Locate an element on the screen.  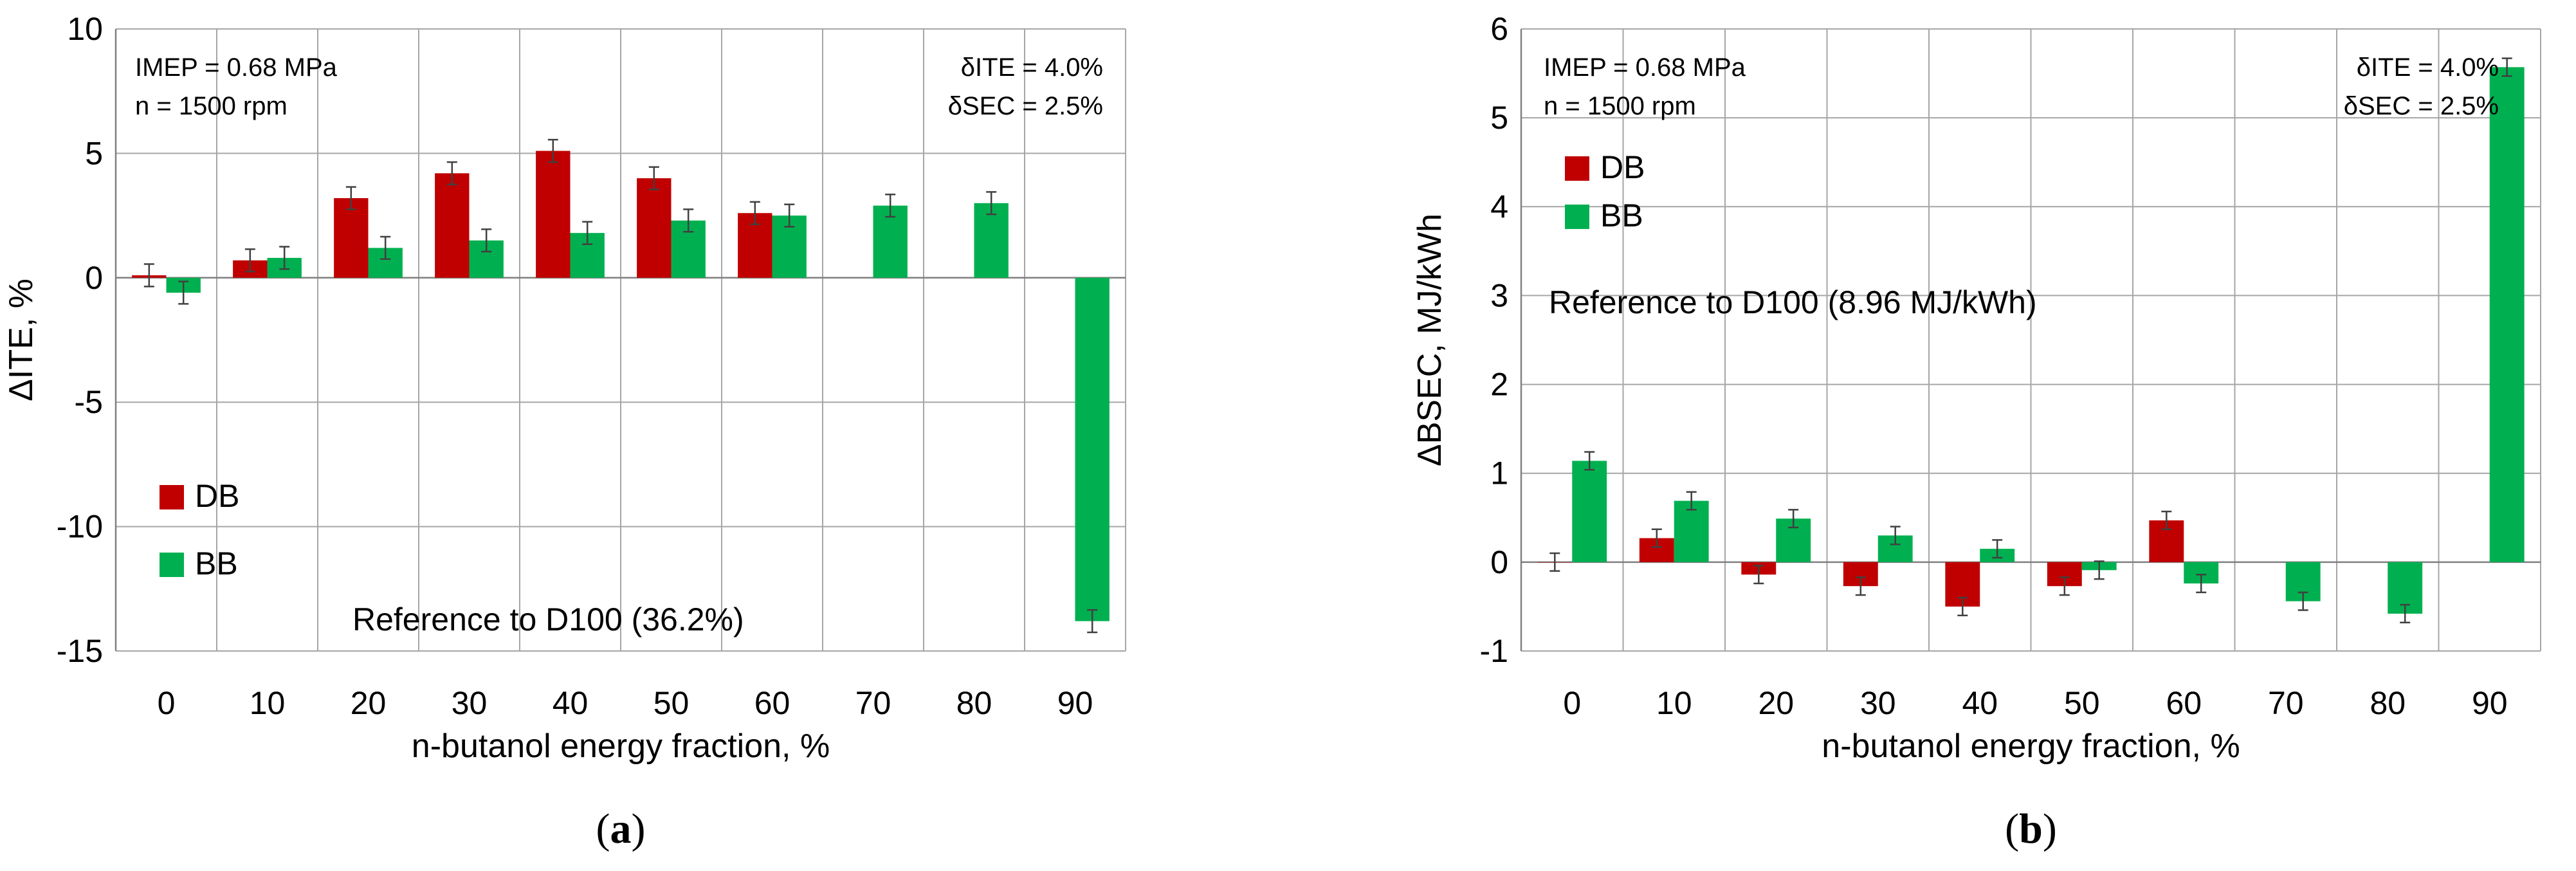
reference-note: Reference to D100 (8.96 MJ/kWh) is located at coordinates (1793, 302).